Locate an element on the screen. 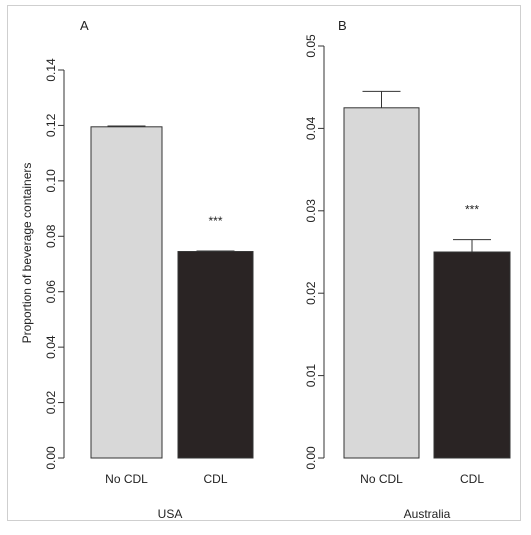  panel-b-y-tick-label: 0.03 is located at coordinates (311, 211).